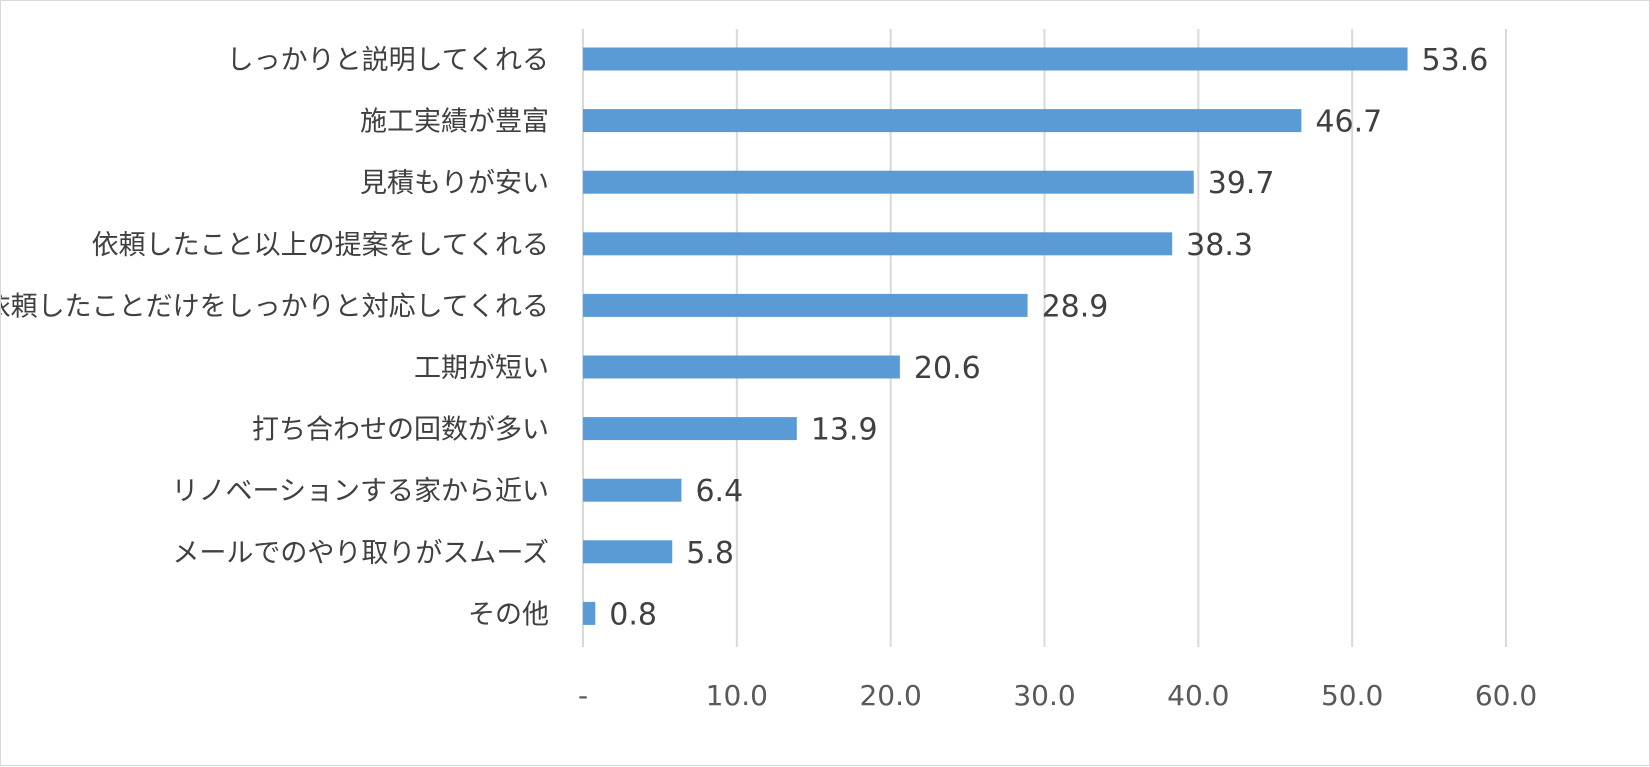 This screenshot has width=1650, height=767. Describe the element at coordinates (1044, 695) in the screenshot. I see `x-tick-label: 30.0` at that location.